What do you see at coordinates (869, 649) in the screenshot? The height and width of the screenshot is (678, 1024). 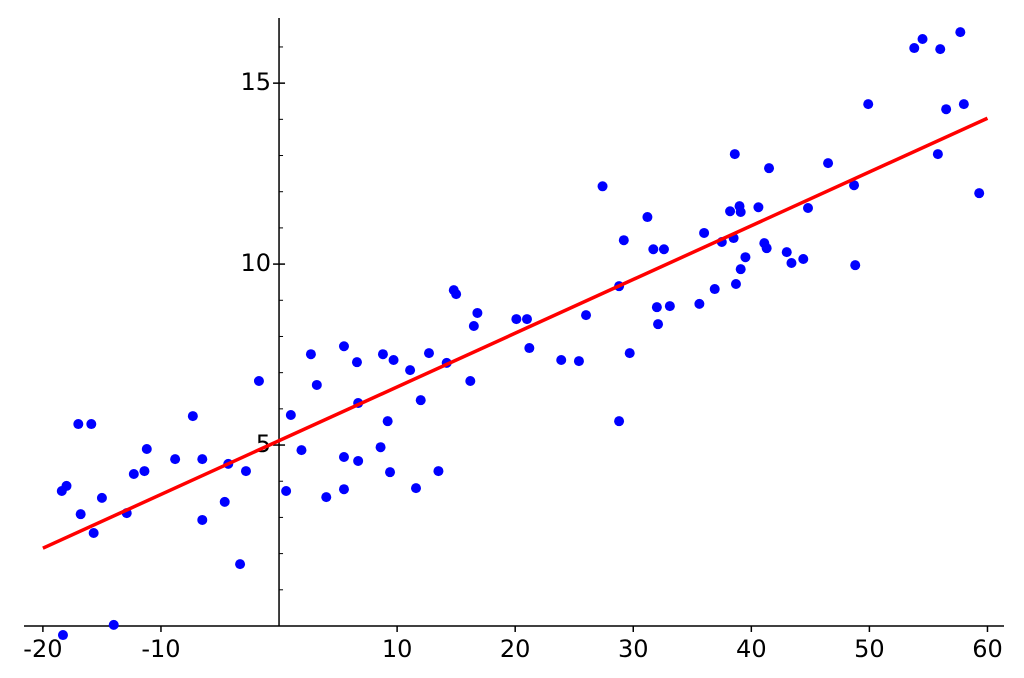 I see `x-tick-label: 50` at bounding box center [869, 649].